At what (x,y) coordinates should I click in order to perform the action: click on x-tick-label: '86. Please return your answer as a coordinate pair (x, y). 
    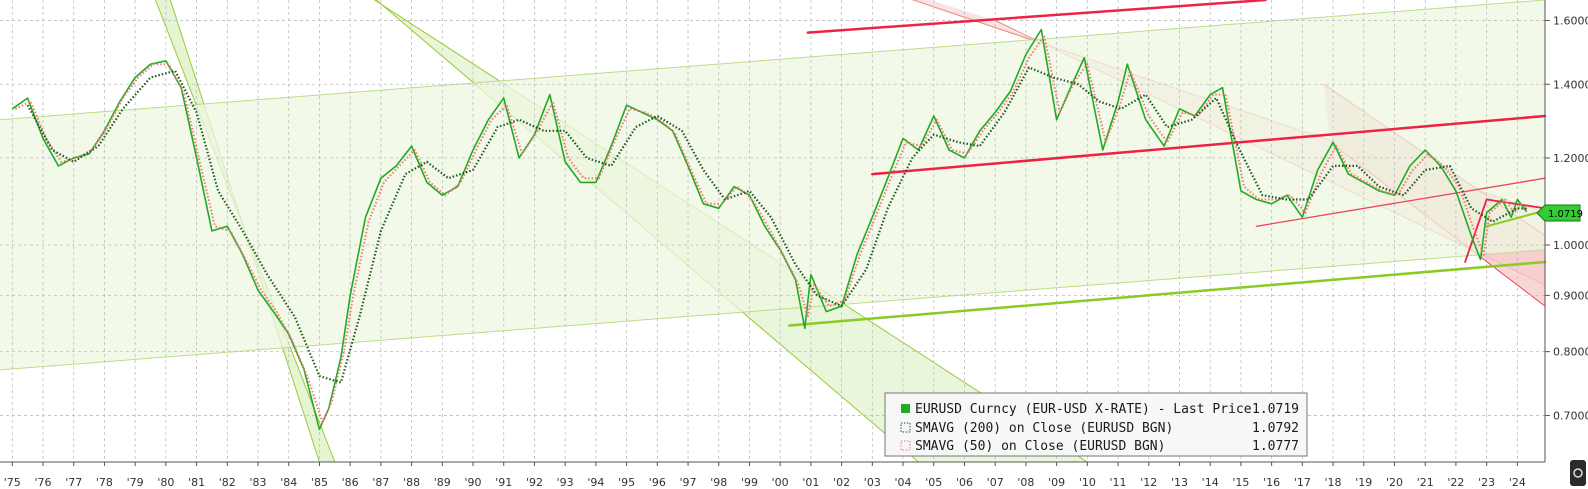
    Looking at the image, I should click on (350, 482).